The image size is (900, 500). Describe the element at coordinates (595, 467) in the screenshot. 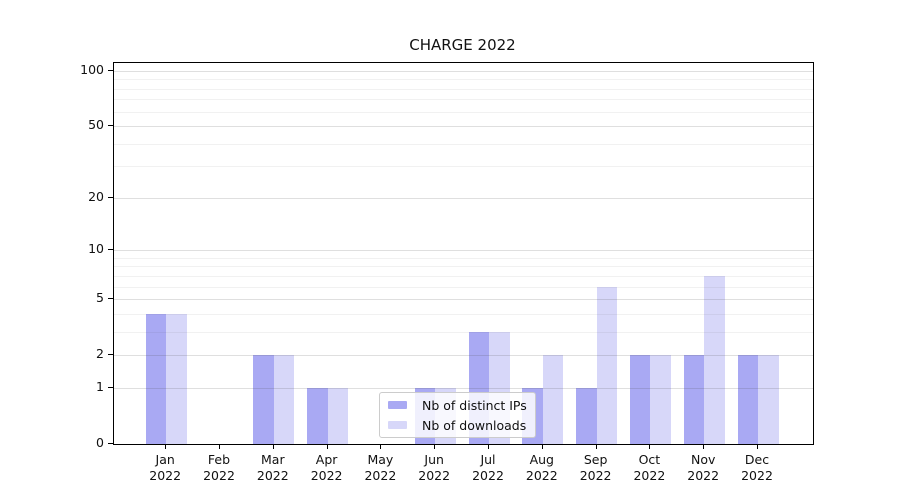

I see `x-tick-label-sep: Sep 2022` at that location.